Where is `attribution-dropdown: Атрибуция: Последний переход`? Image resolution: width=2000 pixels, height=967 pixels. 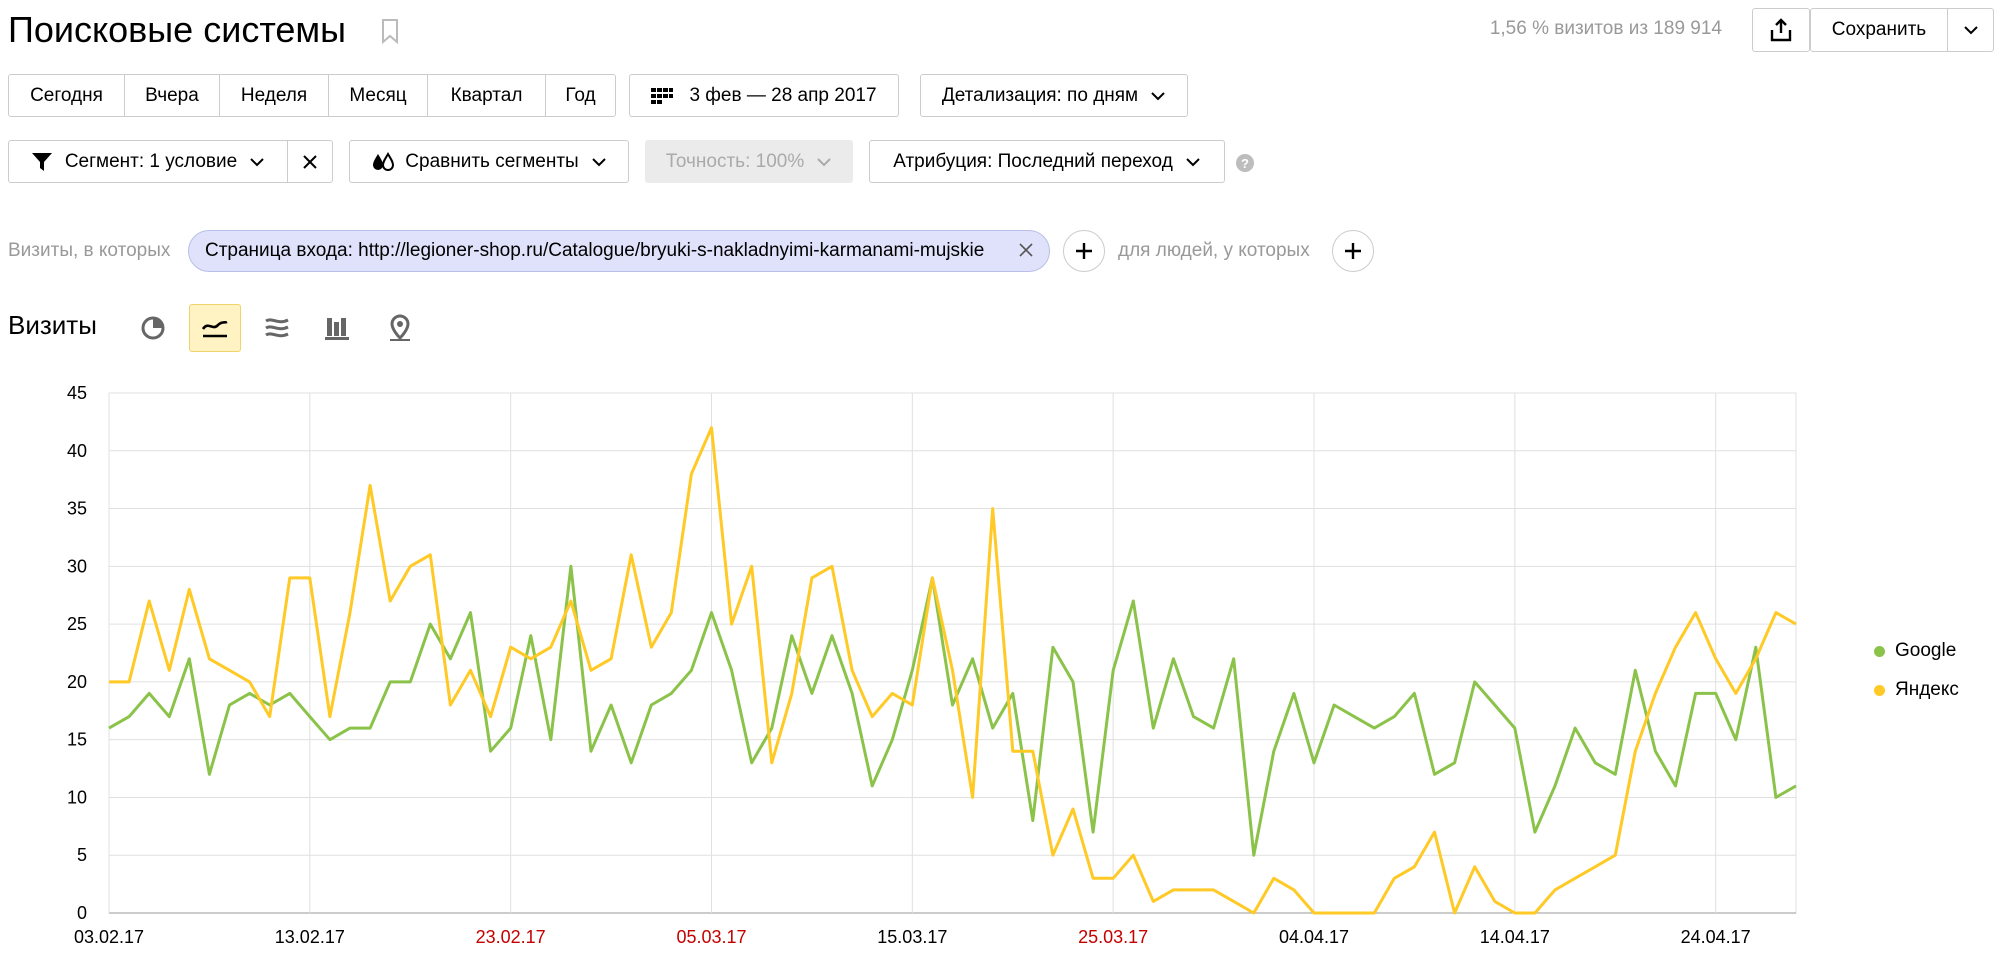 attribution-dropdown: Атрибуция: Последний переход is located at coordinates (1047, 161).